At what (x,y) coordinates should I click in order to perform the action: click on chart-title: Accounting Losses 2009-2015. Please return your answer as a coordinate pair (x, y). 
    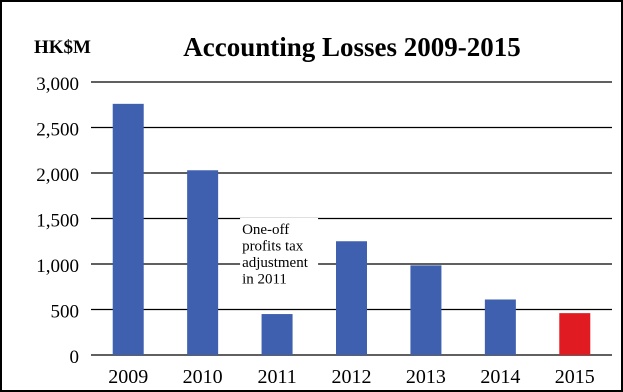
    Looking at the image, I should click on (352, 47).